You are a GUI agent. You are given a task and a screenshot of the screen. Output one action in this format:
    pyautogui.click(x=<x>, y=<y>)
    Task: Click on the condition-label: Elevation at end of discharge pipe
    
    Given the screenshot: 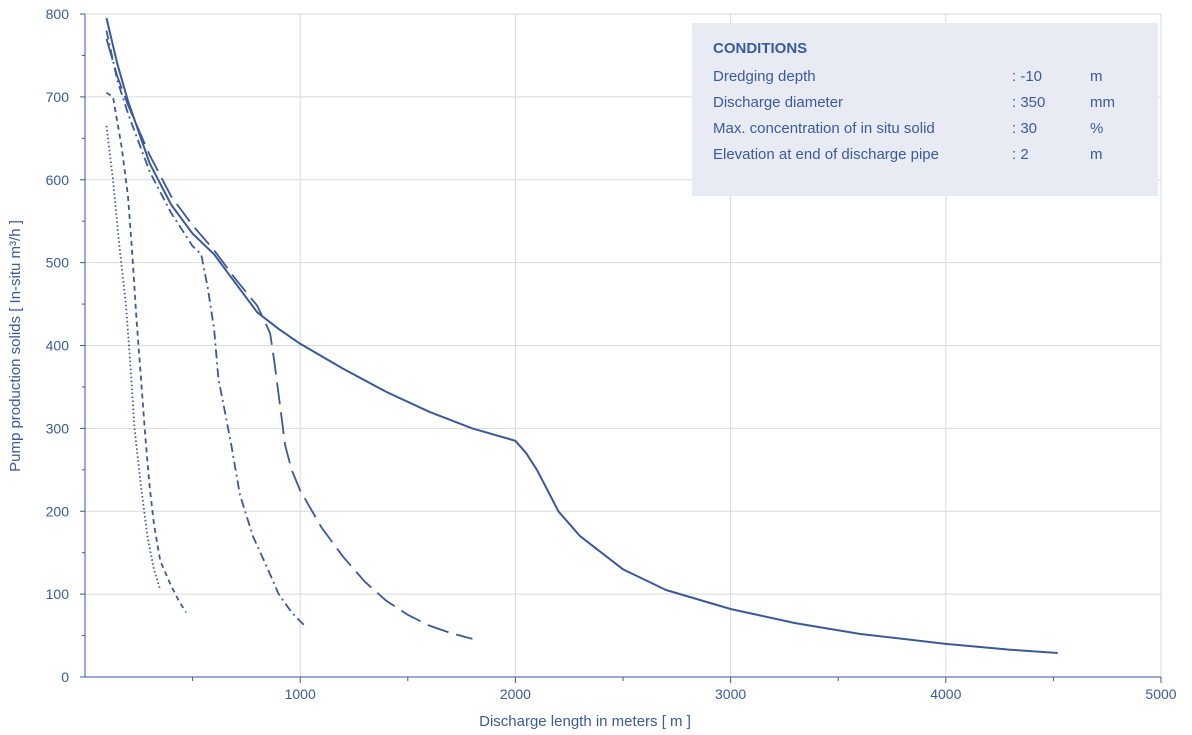 What is the action you would take?
    pyautogui.click(x=826, y=154)
    